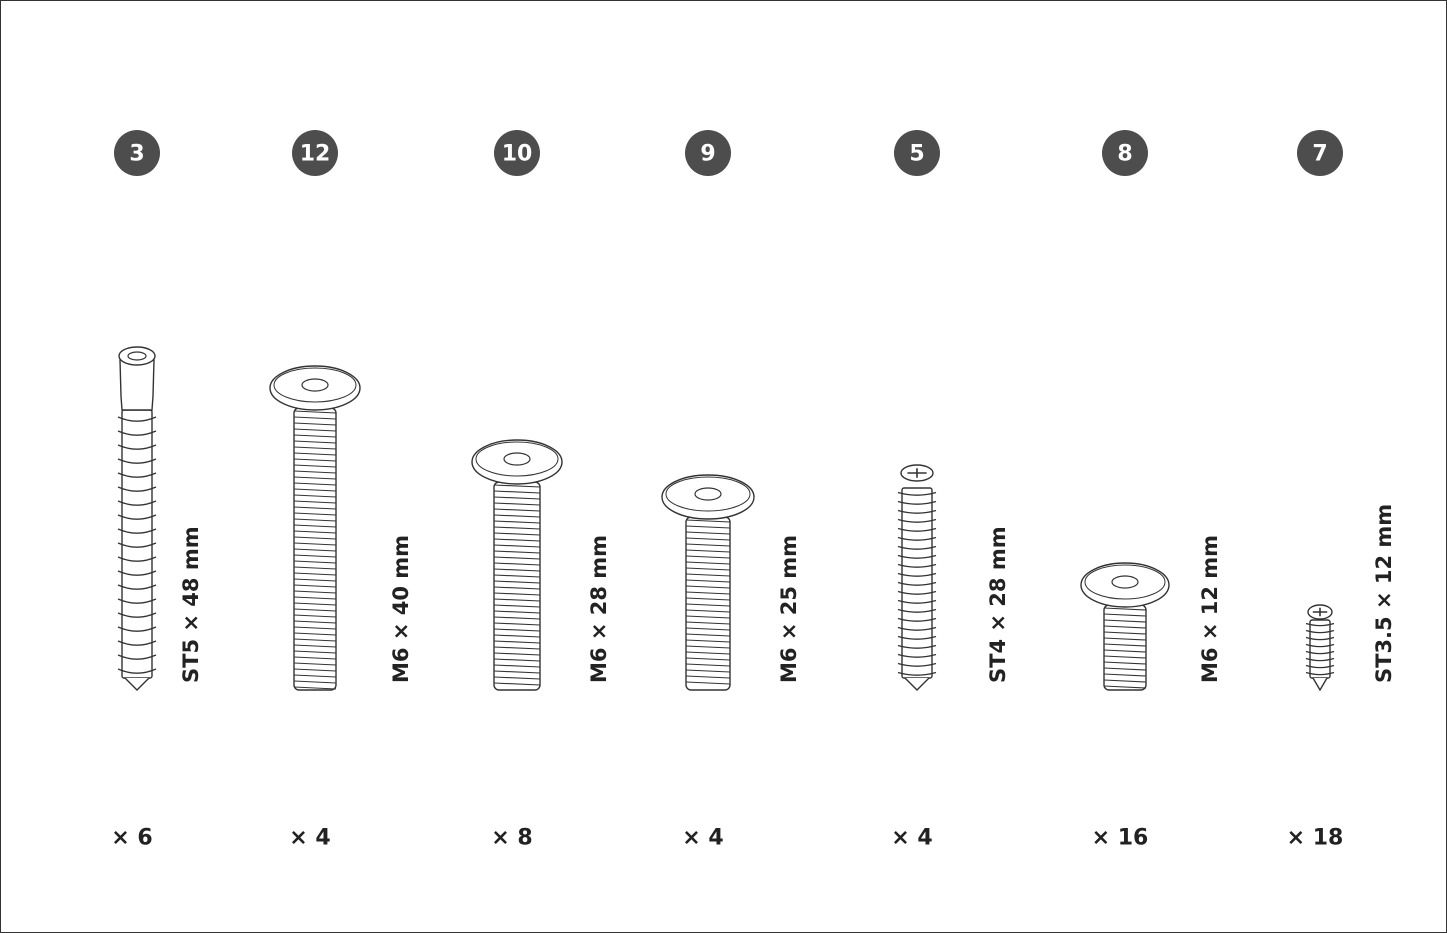 The height and width of the screenshot is (933, 1447). Describe the element at coordinates (1124, 154) in the screenshot. I see `badge-label: 8` at that location.